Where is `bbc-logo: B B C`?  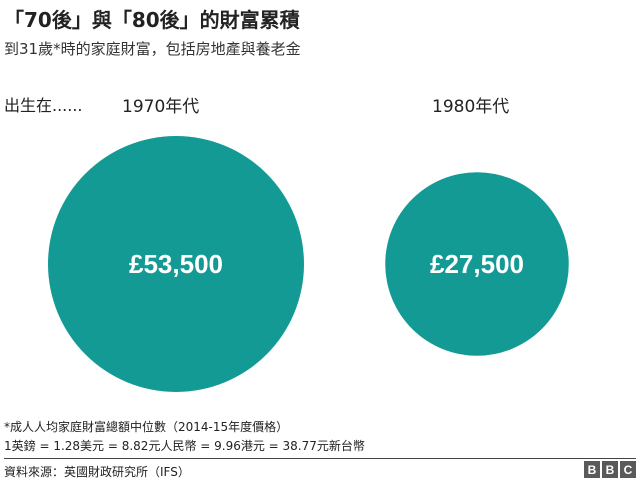 bbc-logo: B B C is located at coordinates (610, 469).